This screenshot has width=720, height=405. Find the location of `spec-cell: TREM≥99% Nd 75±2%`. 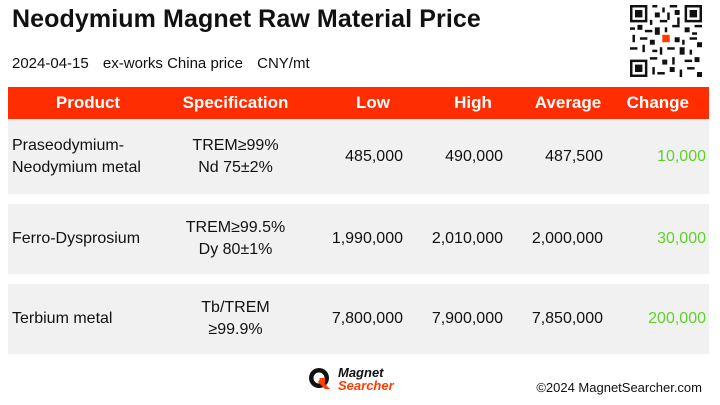

spec-cell: TREM≥99% Nd 75±2% is located at coordinates (235, 157).